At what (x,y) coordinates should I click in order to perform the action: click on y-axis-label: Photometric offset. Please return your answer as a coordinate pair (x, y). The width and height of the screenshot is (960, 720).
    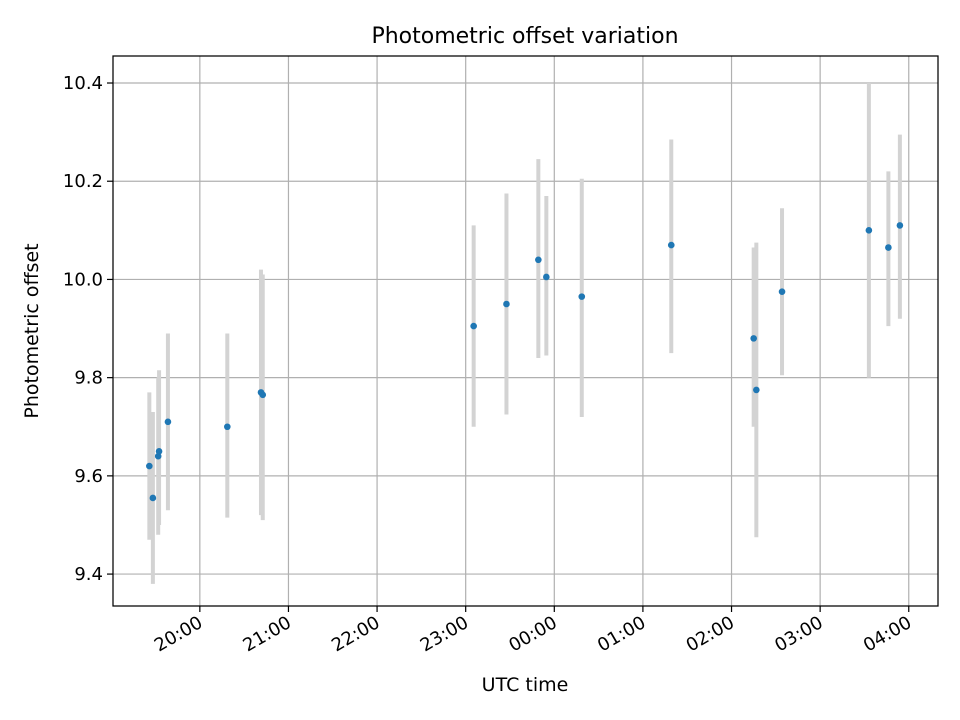
    Looking at the image, I should click on (32, 330).